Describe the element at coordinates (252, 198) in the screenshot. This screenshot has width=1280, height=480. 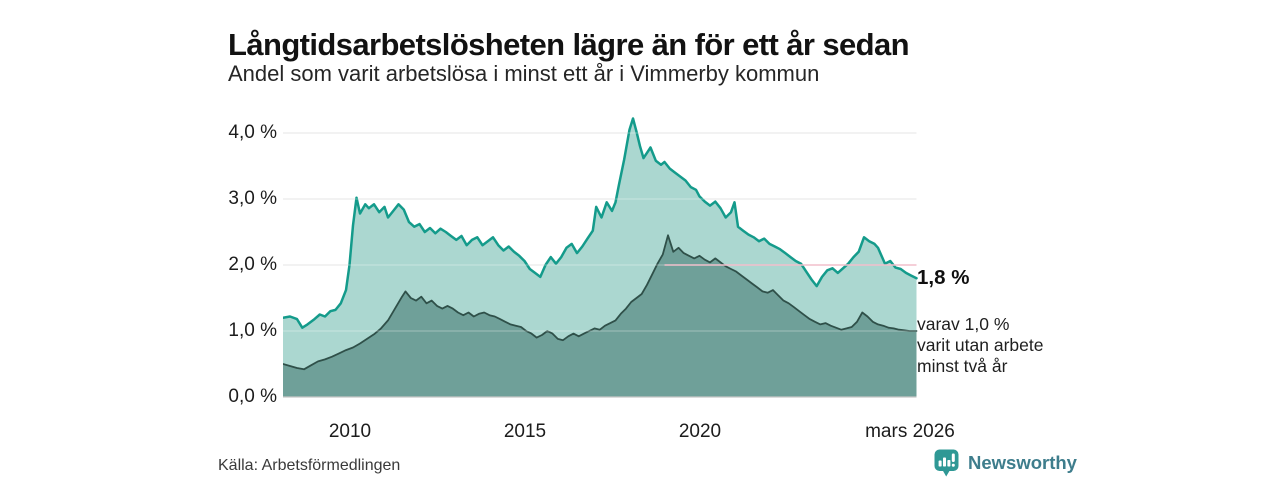
I see `y-axis-tick-3: 3,0 %` at that location.